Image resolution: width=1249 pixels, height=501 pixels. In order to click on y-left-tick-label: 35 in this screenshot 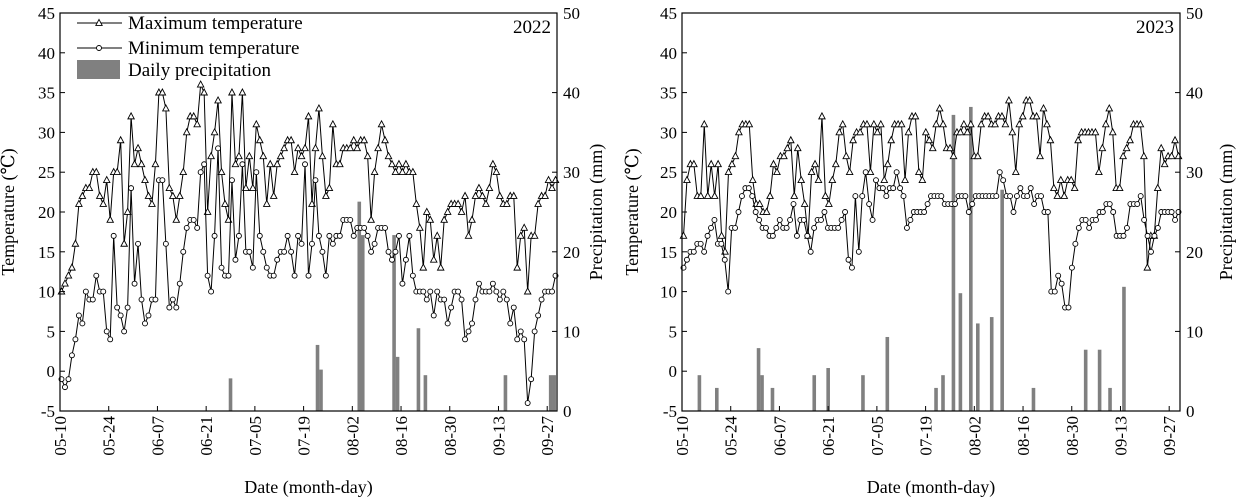, I will do `click(46, 93)`.